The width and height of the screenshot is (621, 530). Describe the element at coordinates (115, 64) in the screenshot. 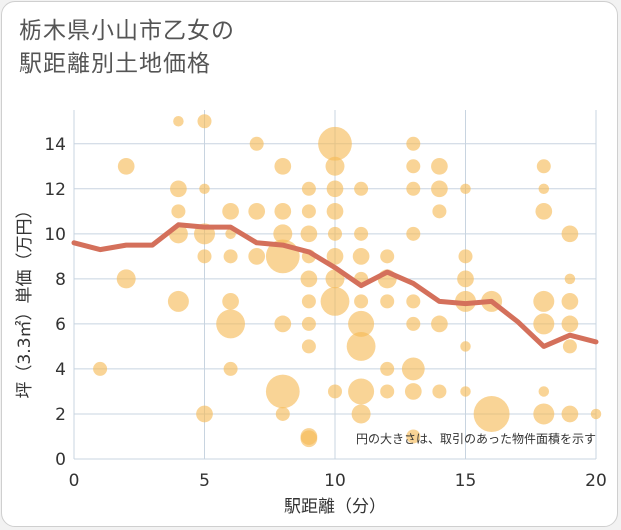

I see `chart-title-line-2: 駅距離別土地価格` at that location.